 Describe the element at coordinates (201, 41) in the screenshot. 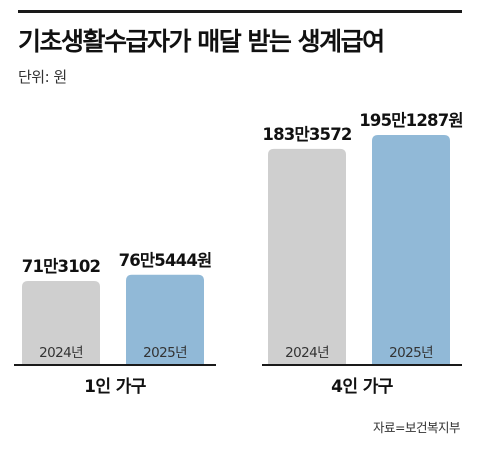

I see `chart-title: 기초생활수급자가 매달 받는 생계급여` at that location.